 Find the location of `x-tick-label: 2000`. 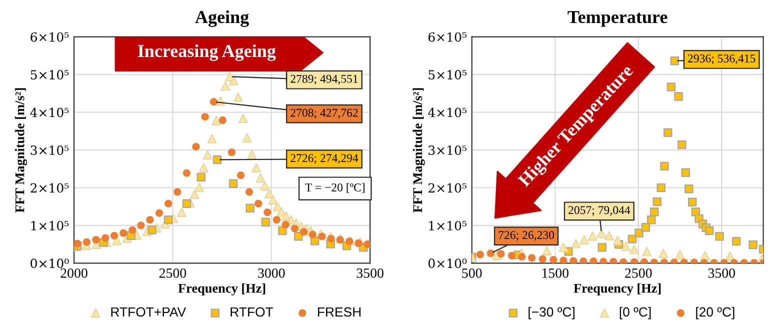

x-tick-label: 2000 is located at coordinates (74, 273).